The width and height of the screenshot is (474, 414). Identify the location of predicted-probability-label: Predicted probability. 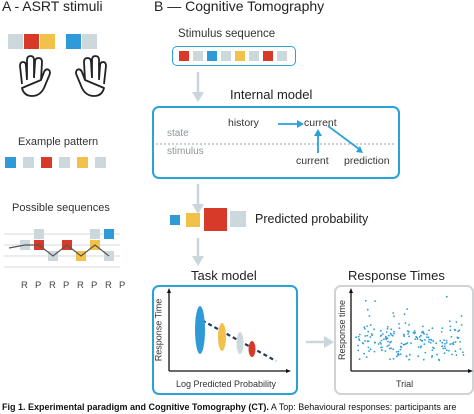
(312, 219).